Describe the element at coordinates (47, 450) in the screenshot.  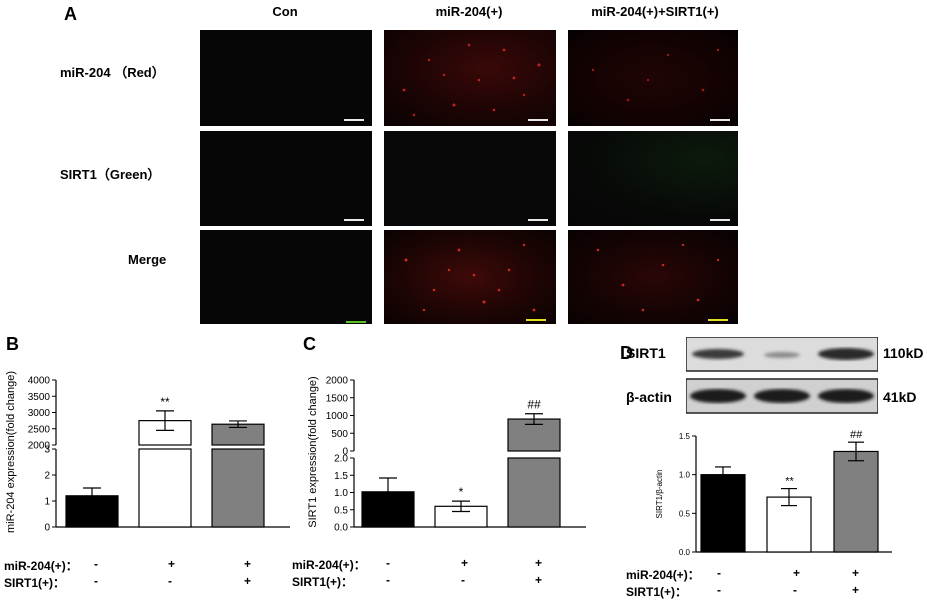
I see `y-tick-label: 3` at that location.